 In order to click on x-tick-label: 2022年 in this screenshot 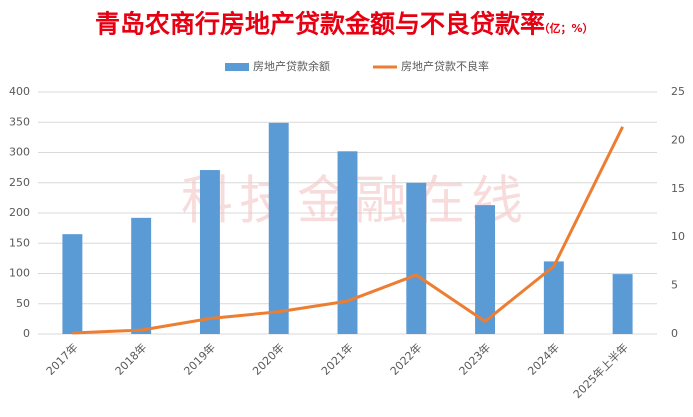, I will do `click(405, 358)`.